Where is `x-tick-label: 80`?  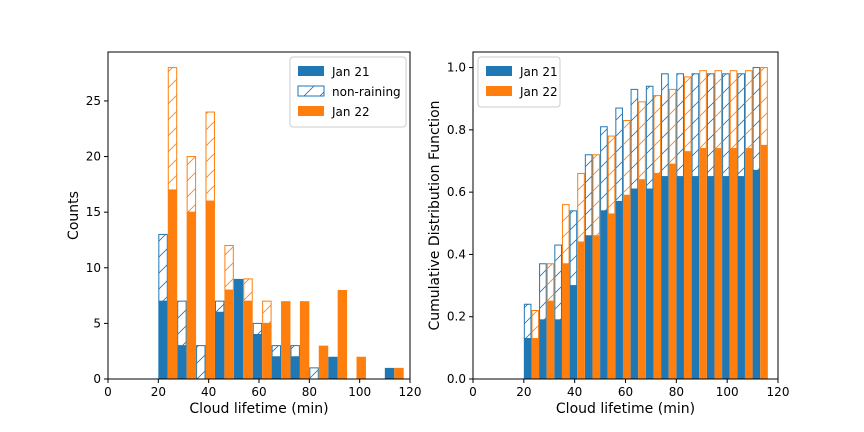
x-tick-label: 80 is located at coordinates (309, 392).